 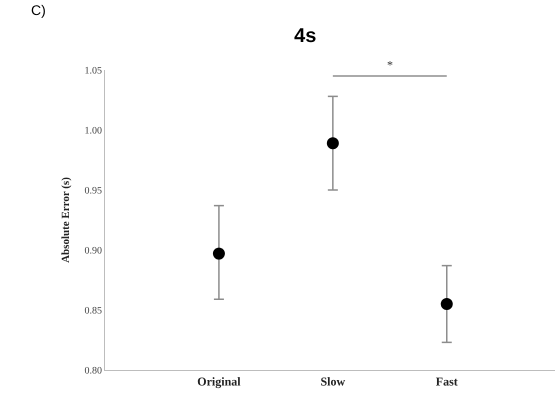 I want to click on y-tick-label: 1.05, so click(x=93, y=71).